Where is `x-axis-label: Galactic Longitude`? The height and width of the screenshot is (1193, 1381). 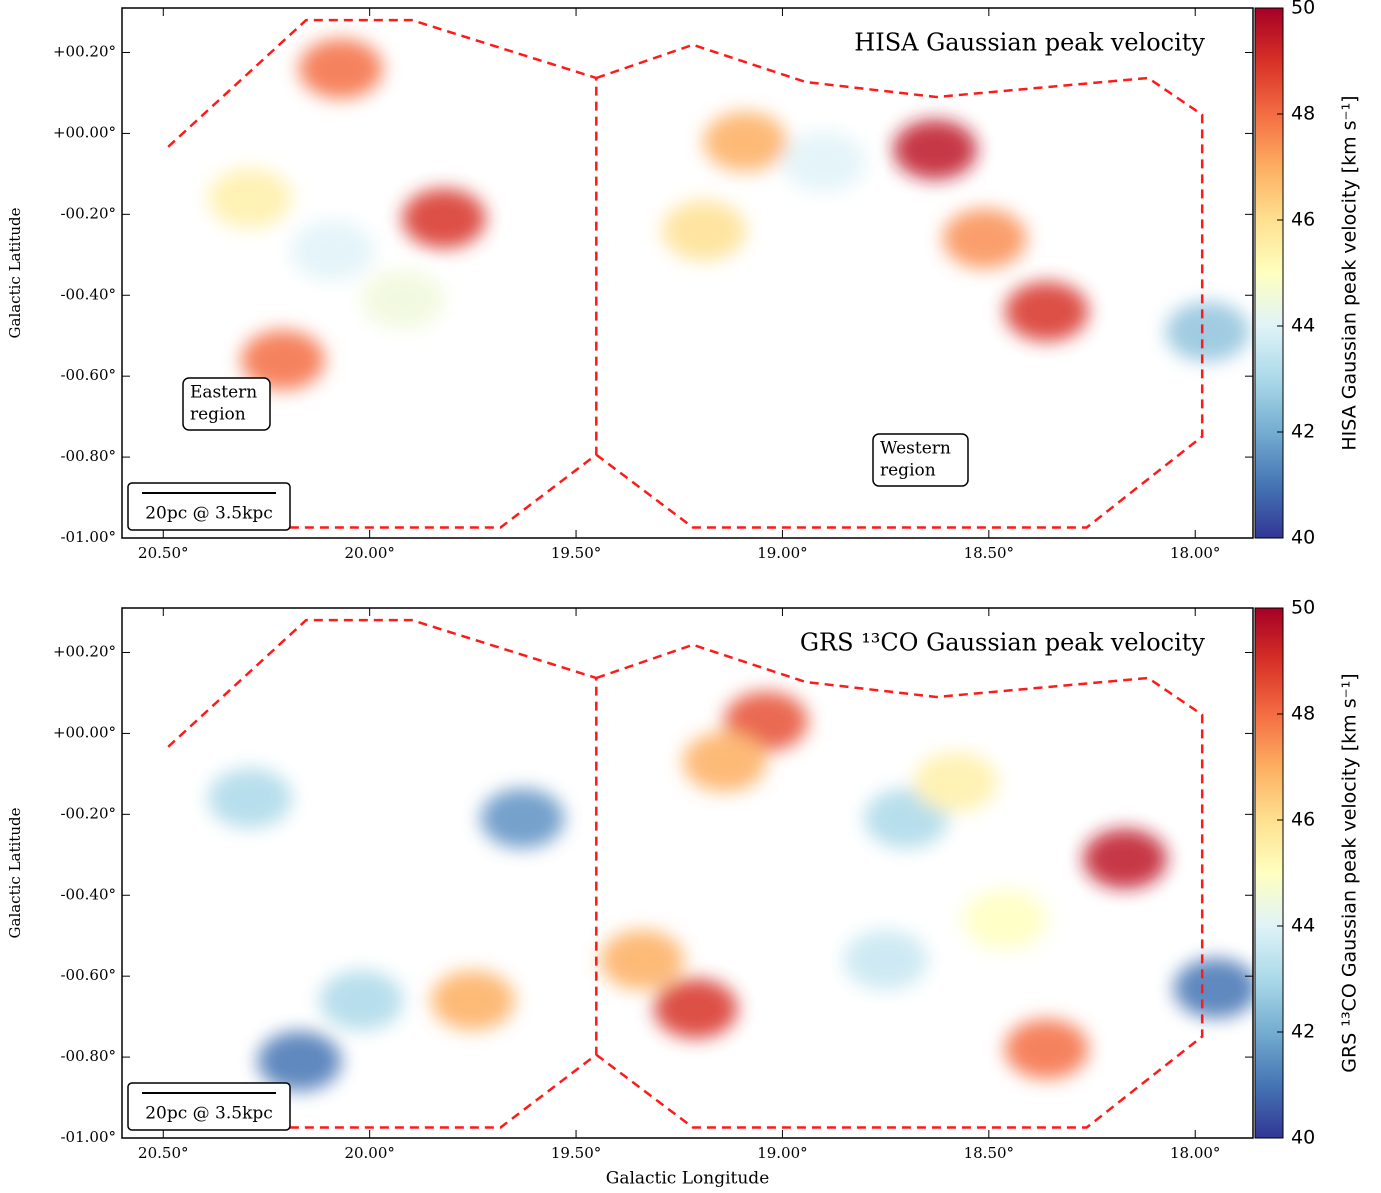
x-axis-label: Galactic Longitude is located at coordinates (688, 1179).